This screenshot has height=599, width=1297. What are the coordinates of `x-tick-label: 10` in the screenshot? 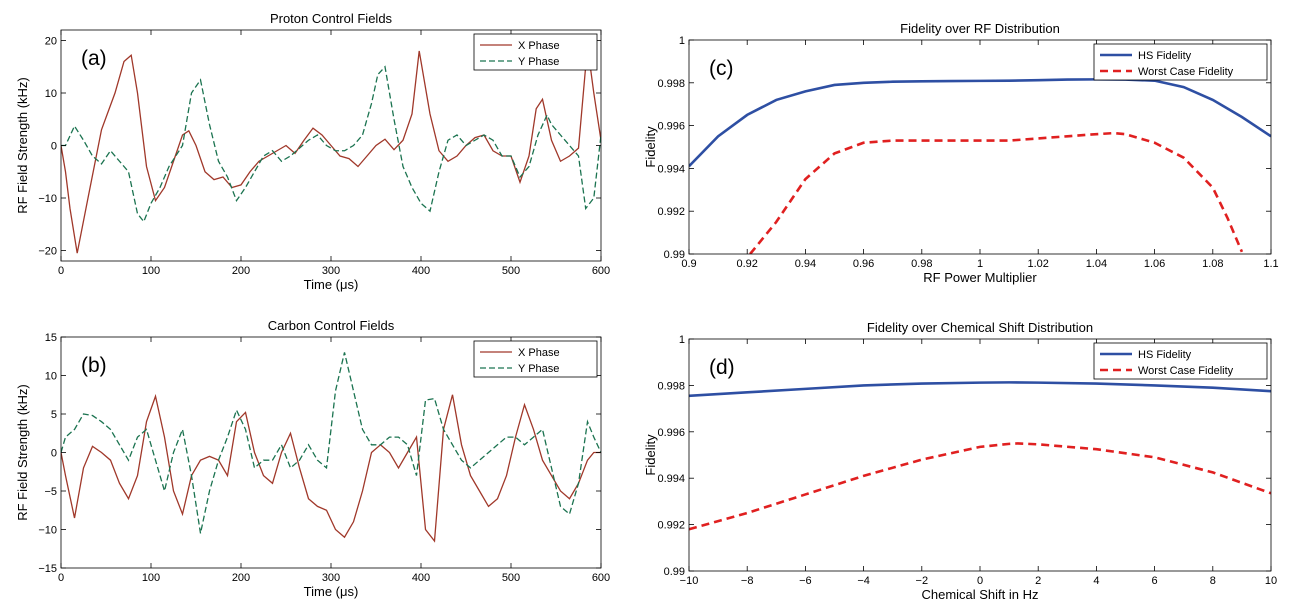 It's located at (1271, 581).